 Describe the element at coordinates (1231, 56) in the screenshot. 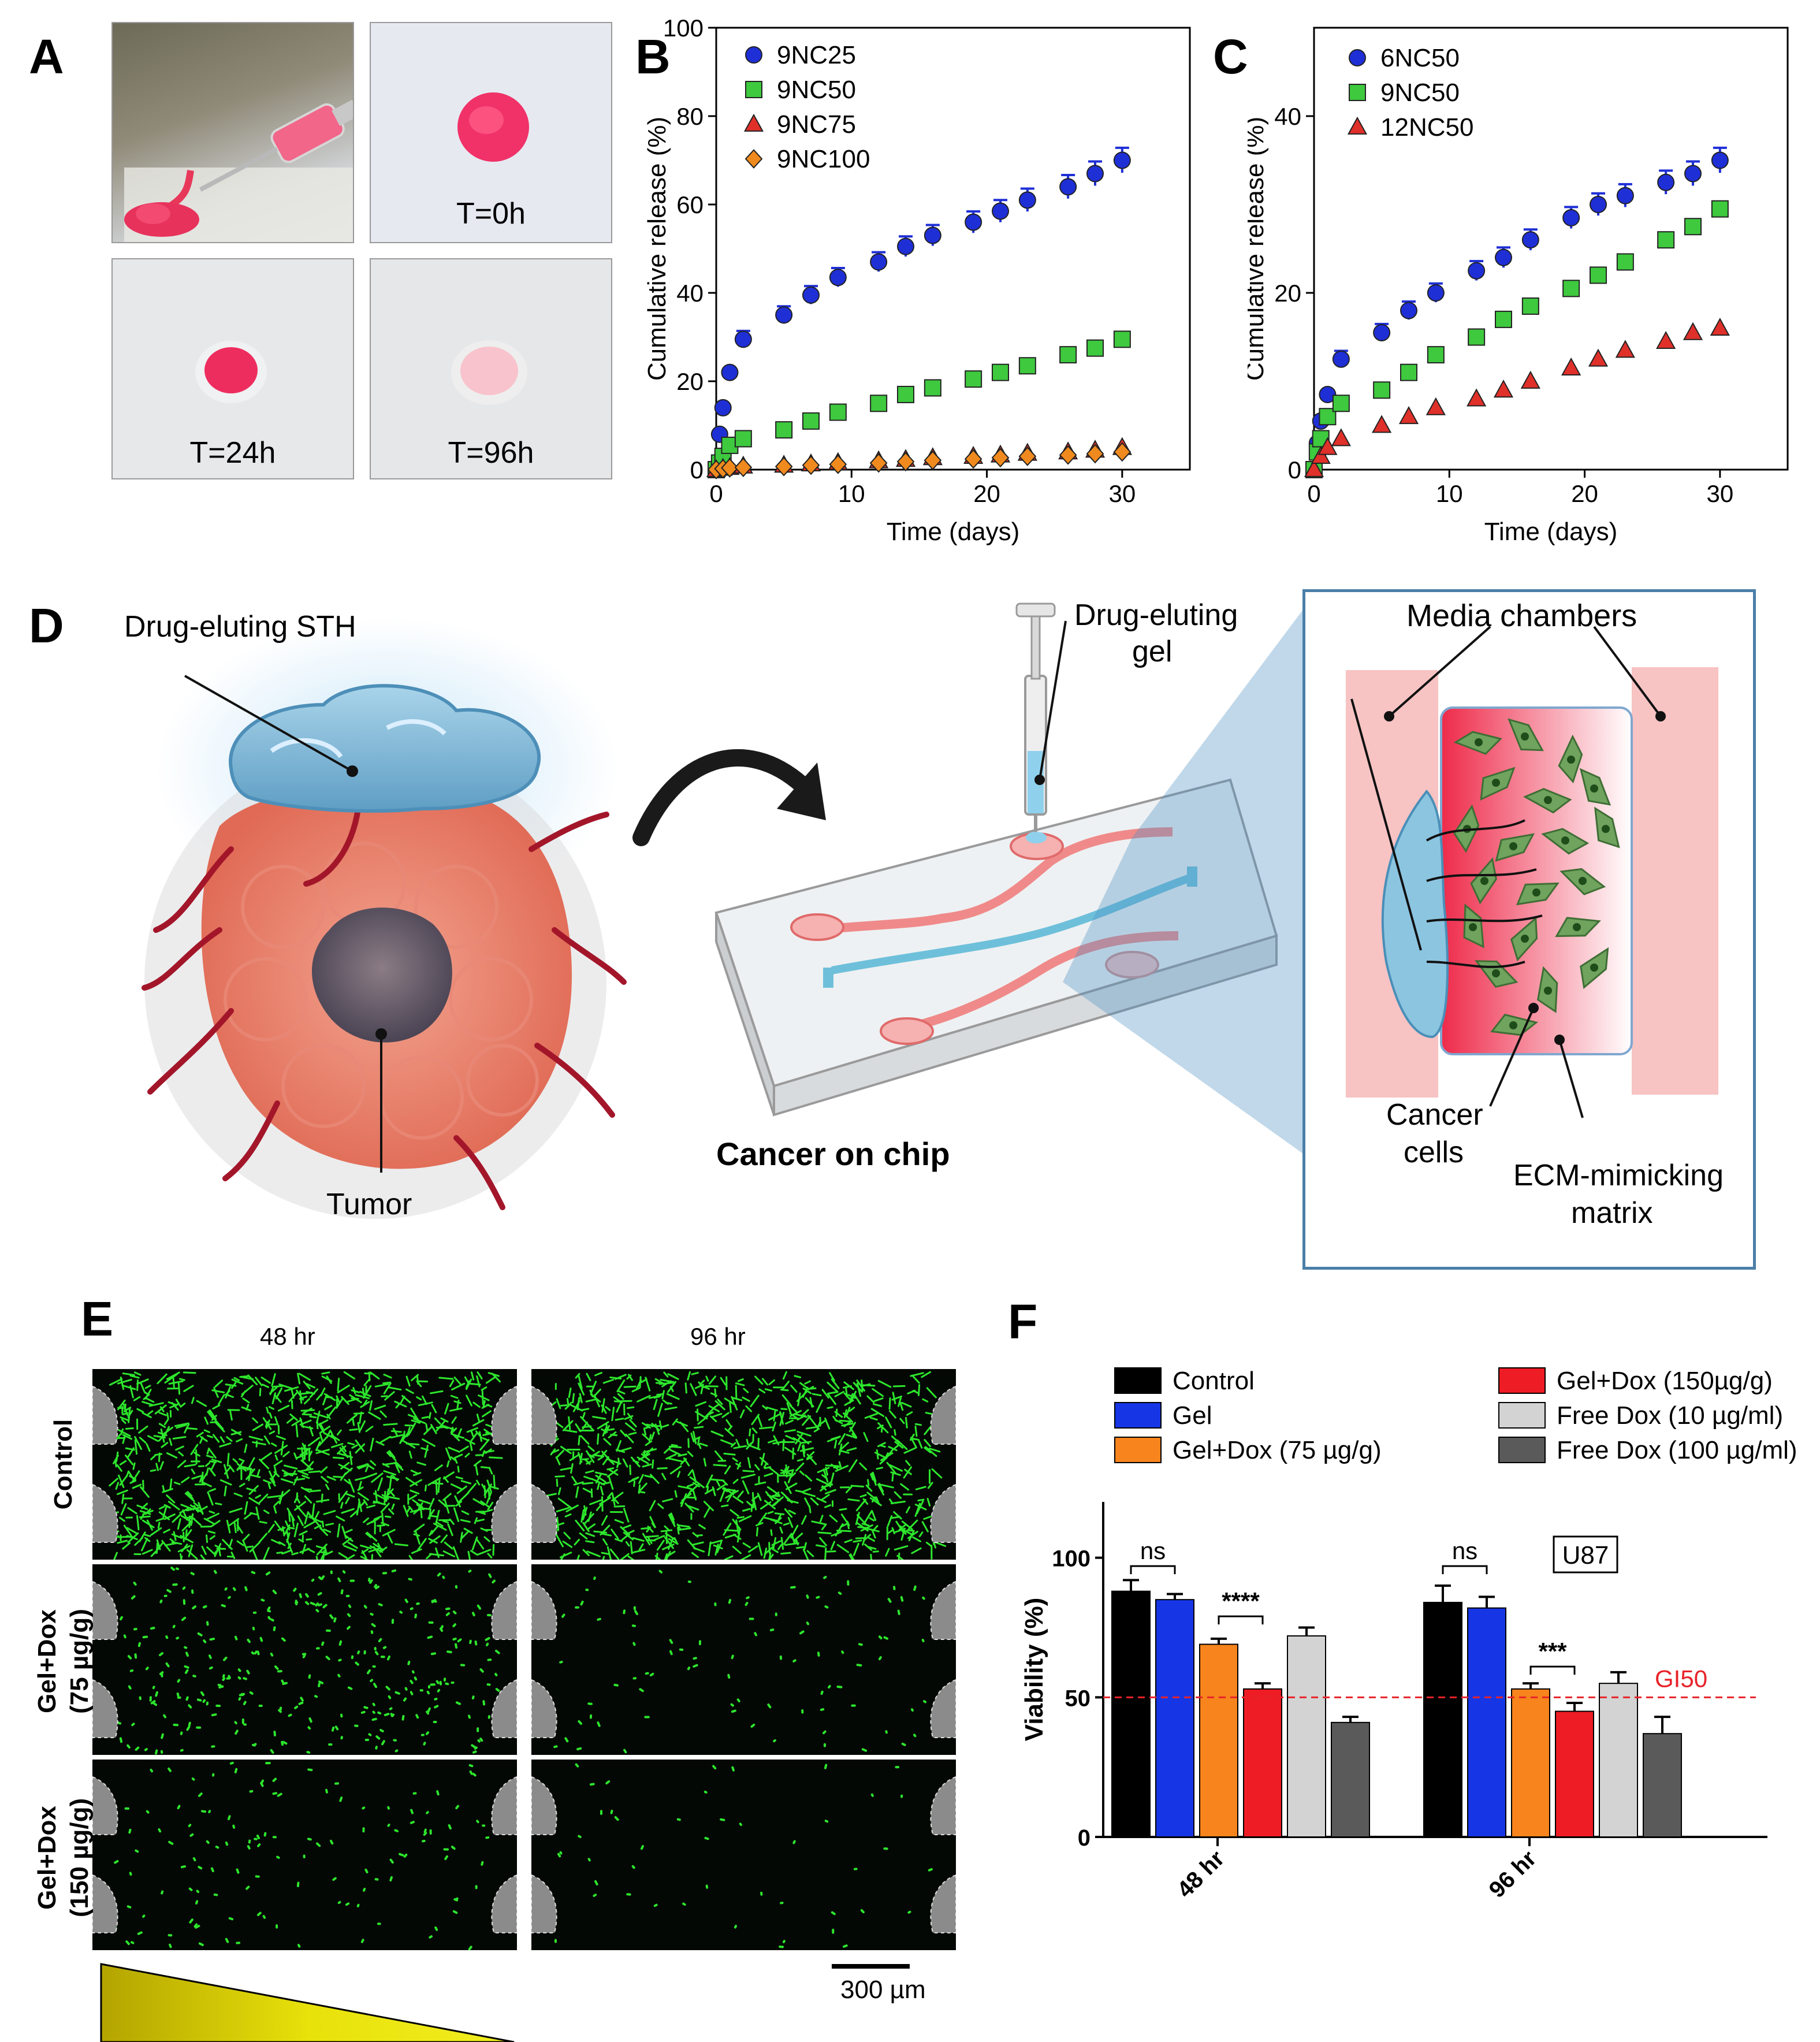

I see `panel-label-c: C` at that location.